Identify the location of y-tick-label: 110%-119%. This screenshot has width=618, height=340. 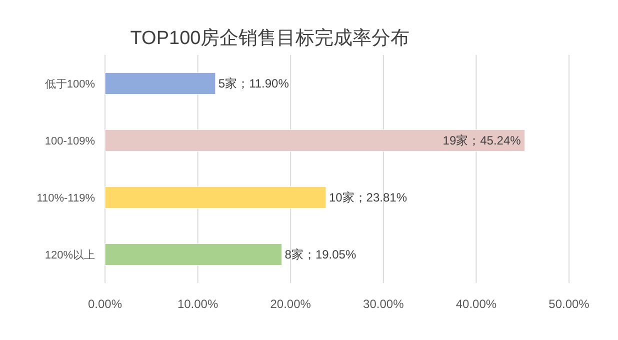
(66, 198).